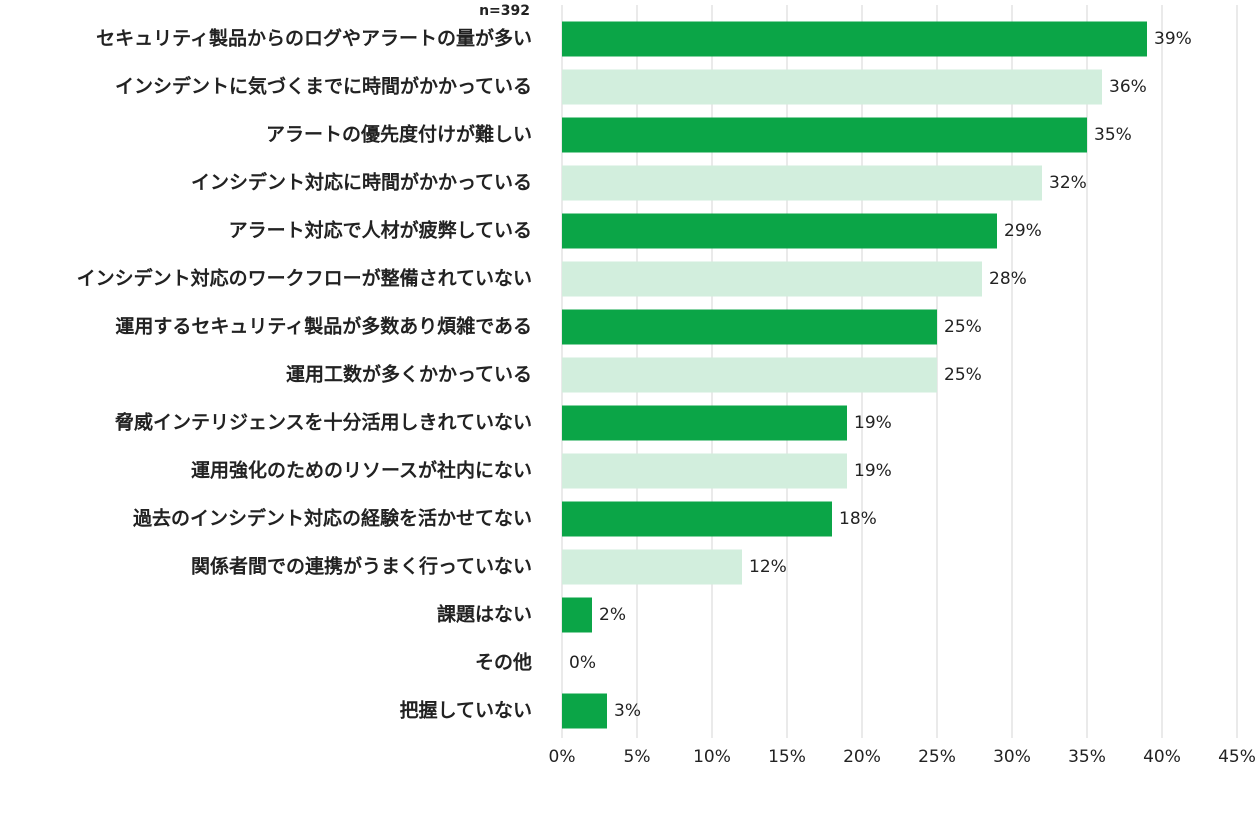 This screenshot has height=818, width=1260. I want to click on category-label: アラートの優先度付けが難しい, so click(399, 134).